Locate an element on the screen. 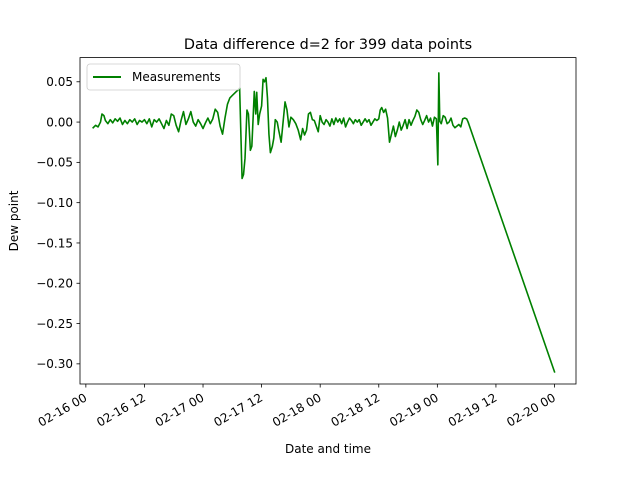 The height and width of the screenshot is (480, 640). x-tick-label: 02-19 12 is located at coordinates (473, 409).